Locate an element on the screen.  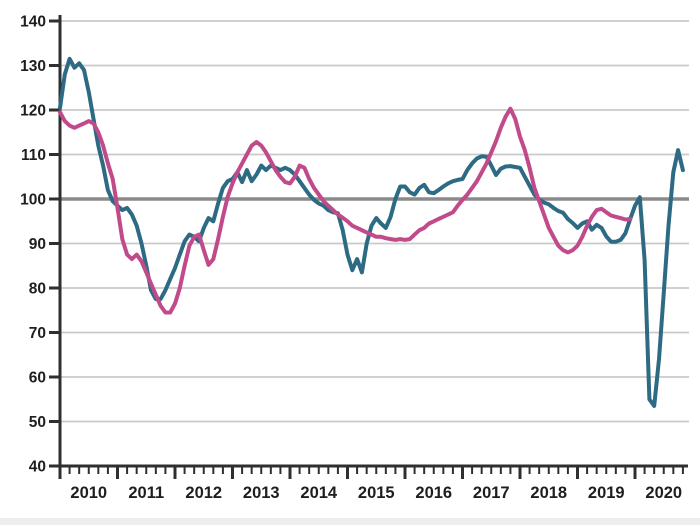
x-axis-label: 2020 is located at coordinates (663, 493).